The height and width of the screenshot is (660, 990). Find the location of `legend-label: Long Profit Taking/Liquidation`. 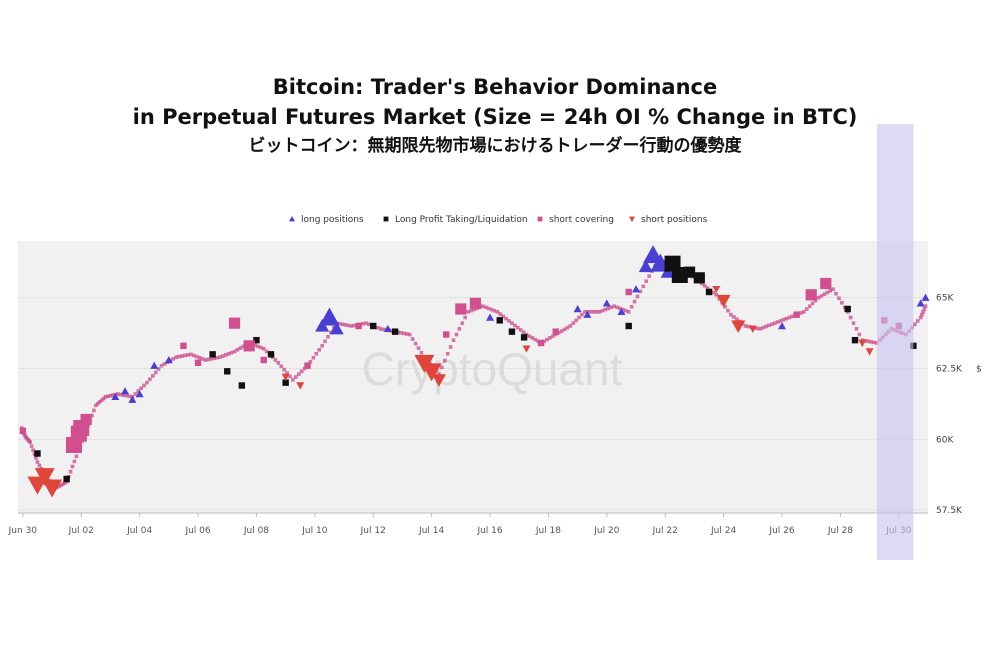

legend-label: Long Profit Taking/Liquidation is located at coordinates (461, 220).